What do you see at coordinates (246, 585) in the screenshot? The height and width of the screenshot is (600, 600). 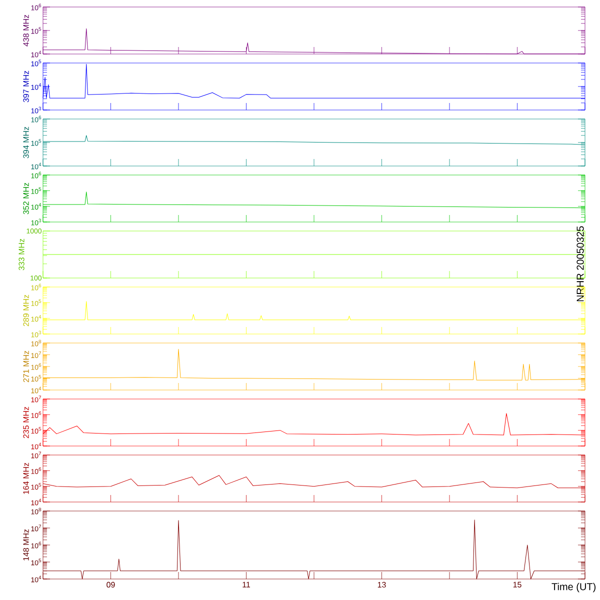 I see `x-tick-label: 11` at bounding box center [246, 585].